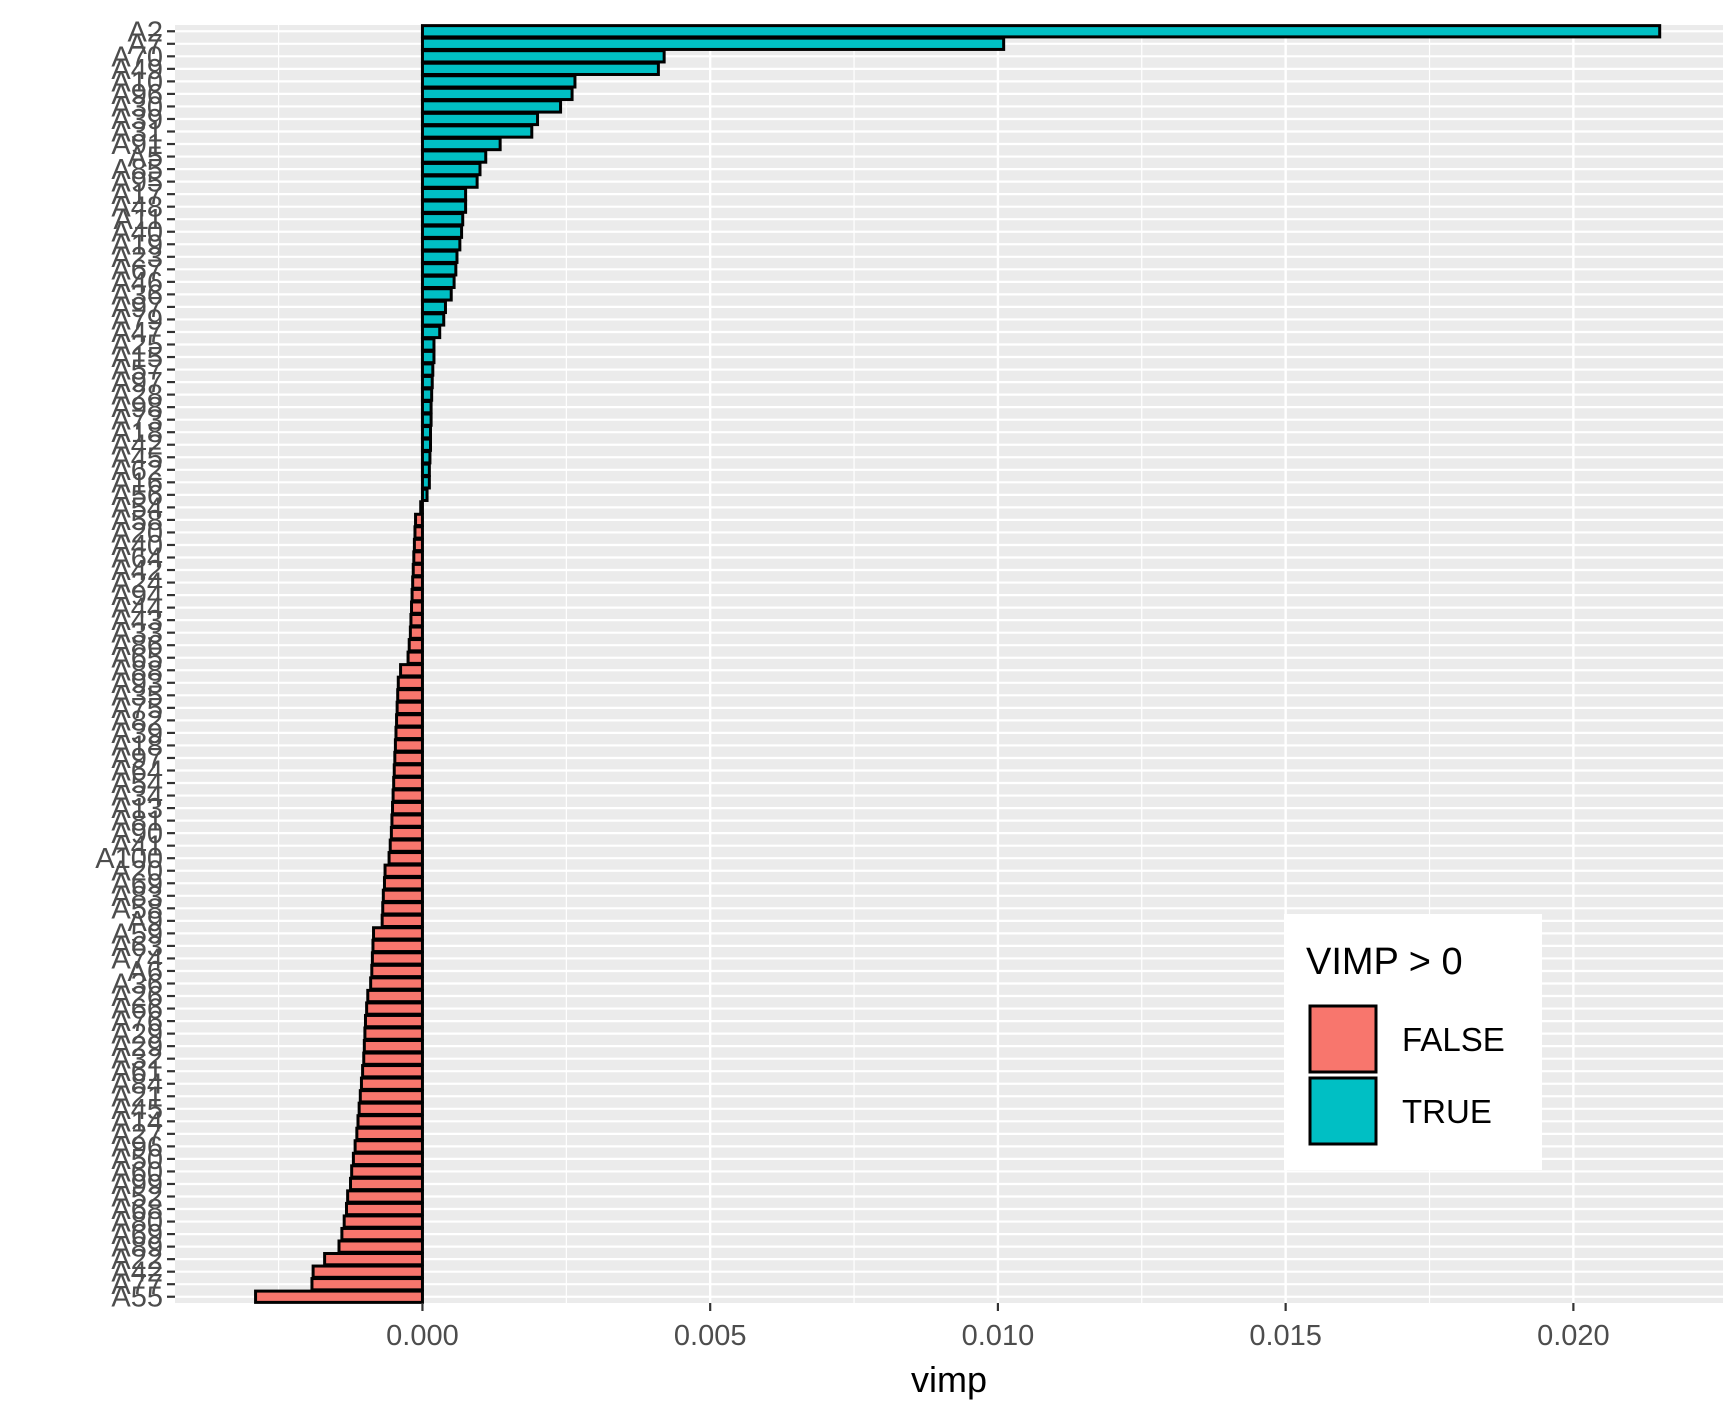 The width and height of the screenshot is (1733, 1420). What do you see at coordinates (417, 582) in the screenshot?
I see `bar-a24` at bounding box center [417, 582].